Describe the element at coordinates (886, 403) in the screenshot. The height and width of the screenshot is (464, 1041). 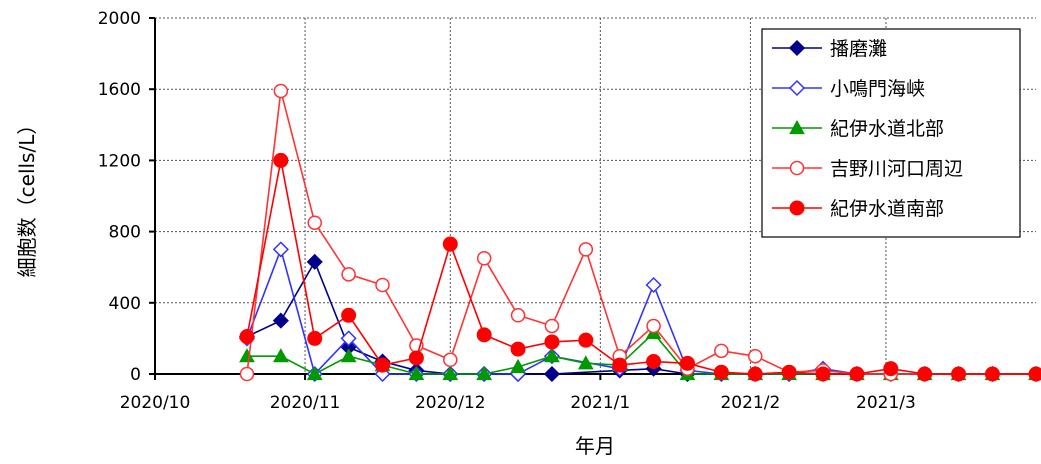
I see `x-tick-label: 2021/3` at that location.